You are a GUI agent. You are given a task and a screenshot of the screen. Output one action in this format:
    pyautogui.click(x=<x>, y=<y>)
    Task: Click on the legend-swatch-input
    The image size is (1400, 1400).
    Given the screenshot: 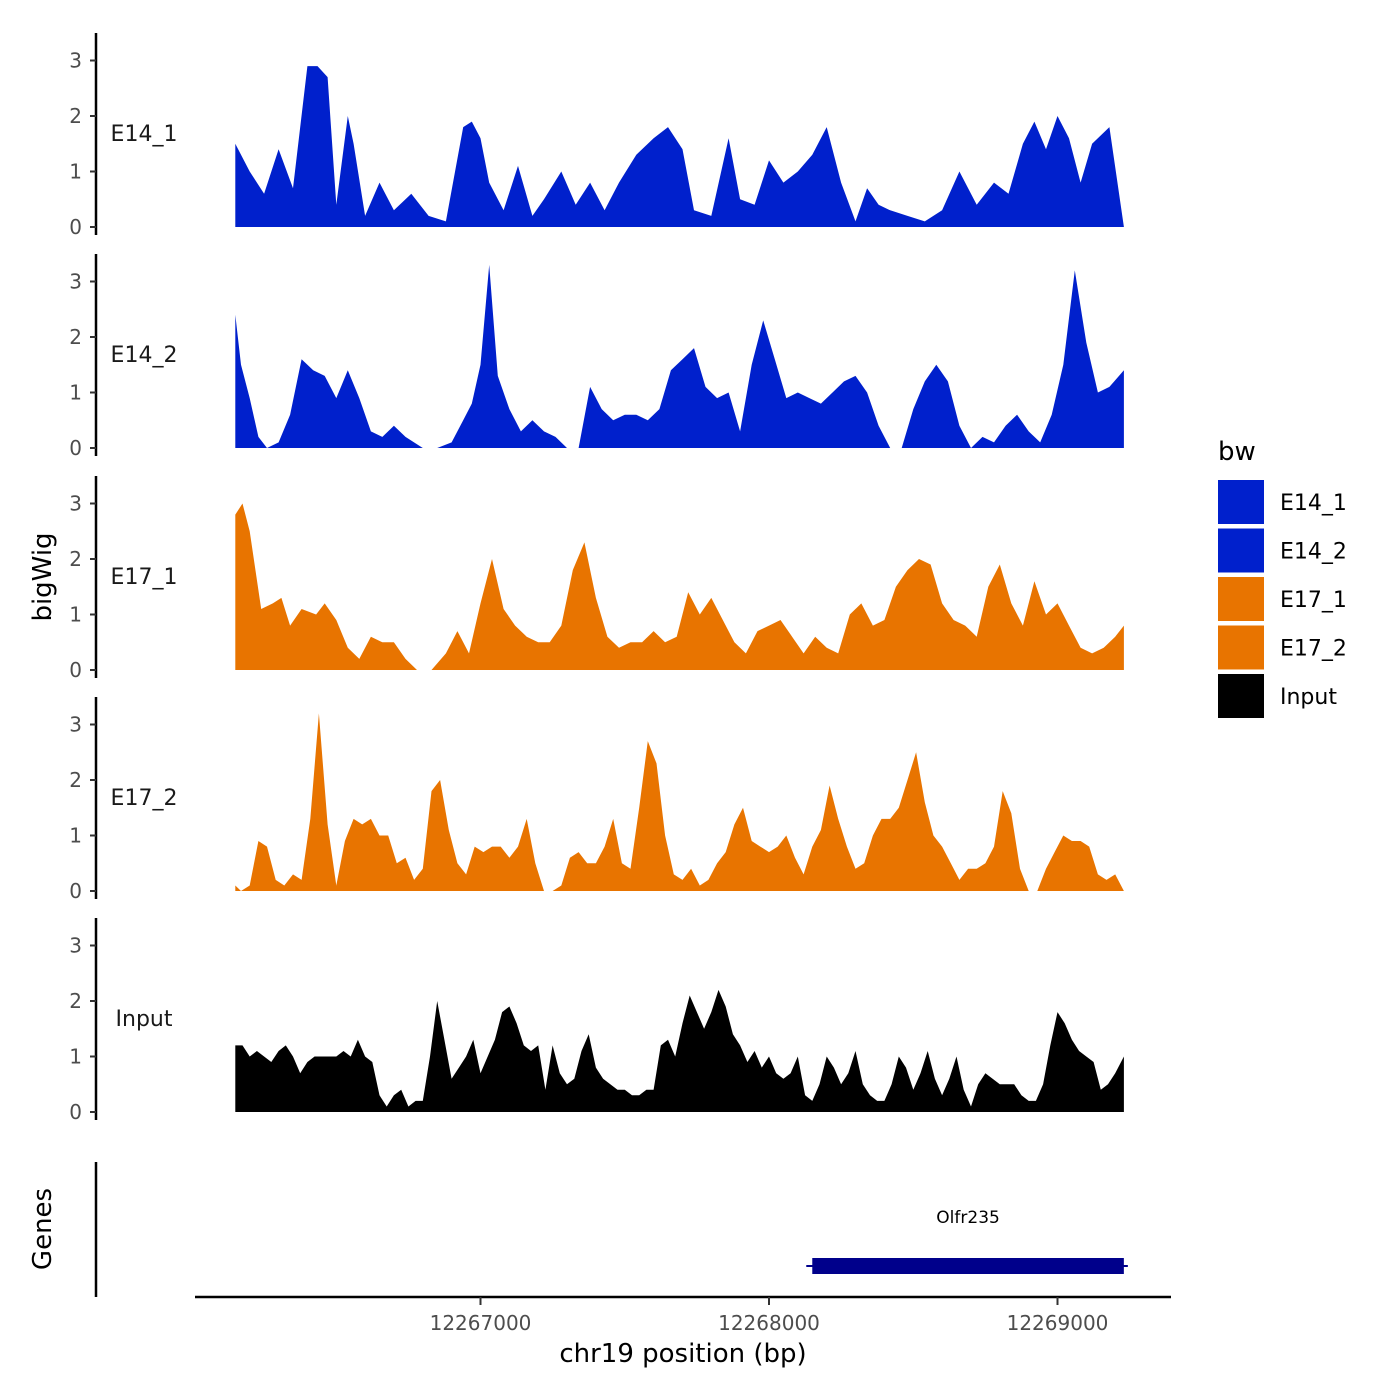 What is the action you would take?
    pyautogui.click(x=1241, y=696)
    